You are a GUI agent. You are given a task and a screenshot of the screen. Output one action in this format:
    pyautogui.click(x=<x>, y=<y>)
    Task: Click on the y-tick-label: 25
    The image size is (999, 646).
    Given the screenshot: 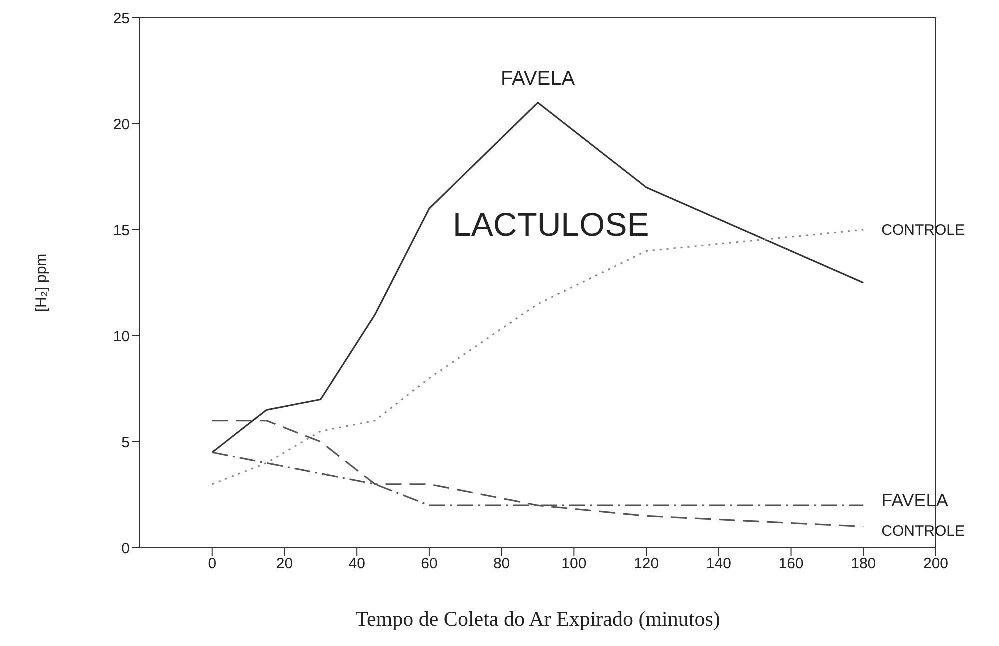 What is the action you would take?
    pyautogui.click(x=121, y=19)
    